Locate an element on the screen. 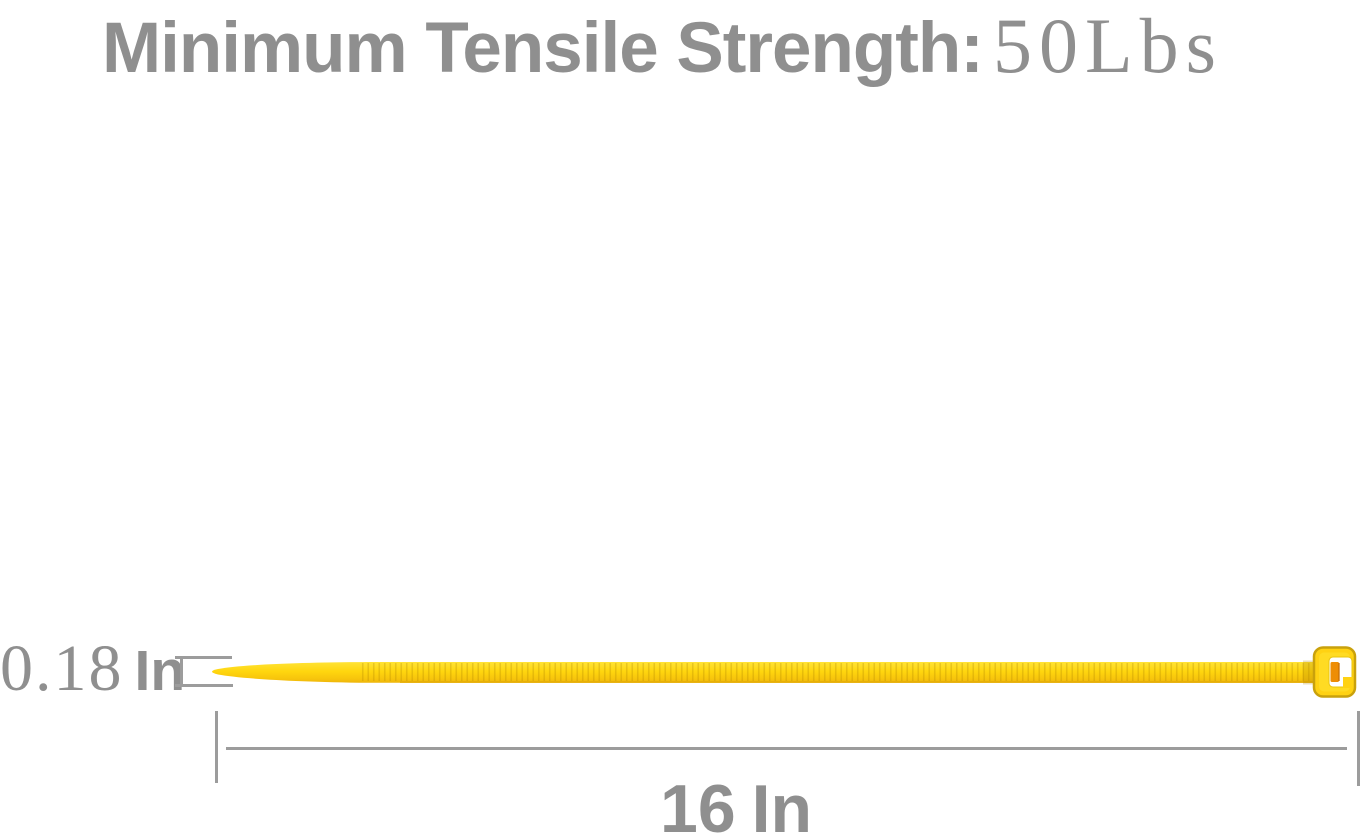 This screenshot has height=835, width=1364. title-value: 50Lbs is located at coordinates (1107, 45).